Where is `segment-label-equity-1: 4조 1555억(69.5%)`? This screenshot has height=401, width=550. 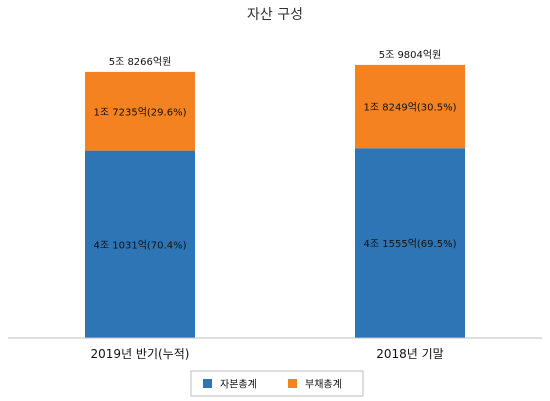 segment-label-equity-1: 4조 1555억(69.5%) is located at coordinates (410, 244).